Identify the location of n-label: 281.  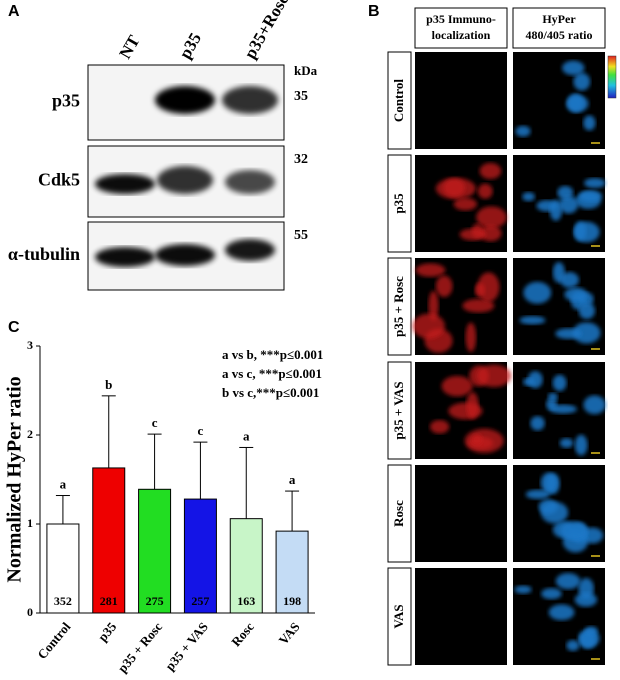
(109, 601).